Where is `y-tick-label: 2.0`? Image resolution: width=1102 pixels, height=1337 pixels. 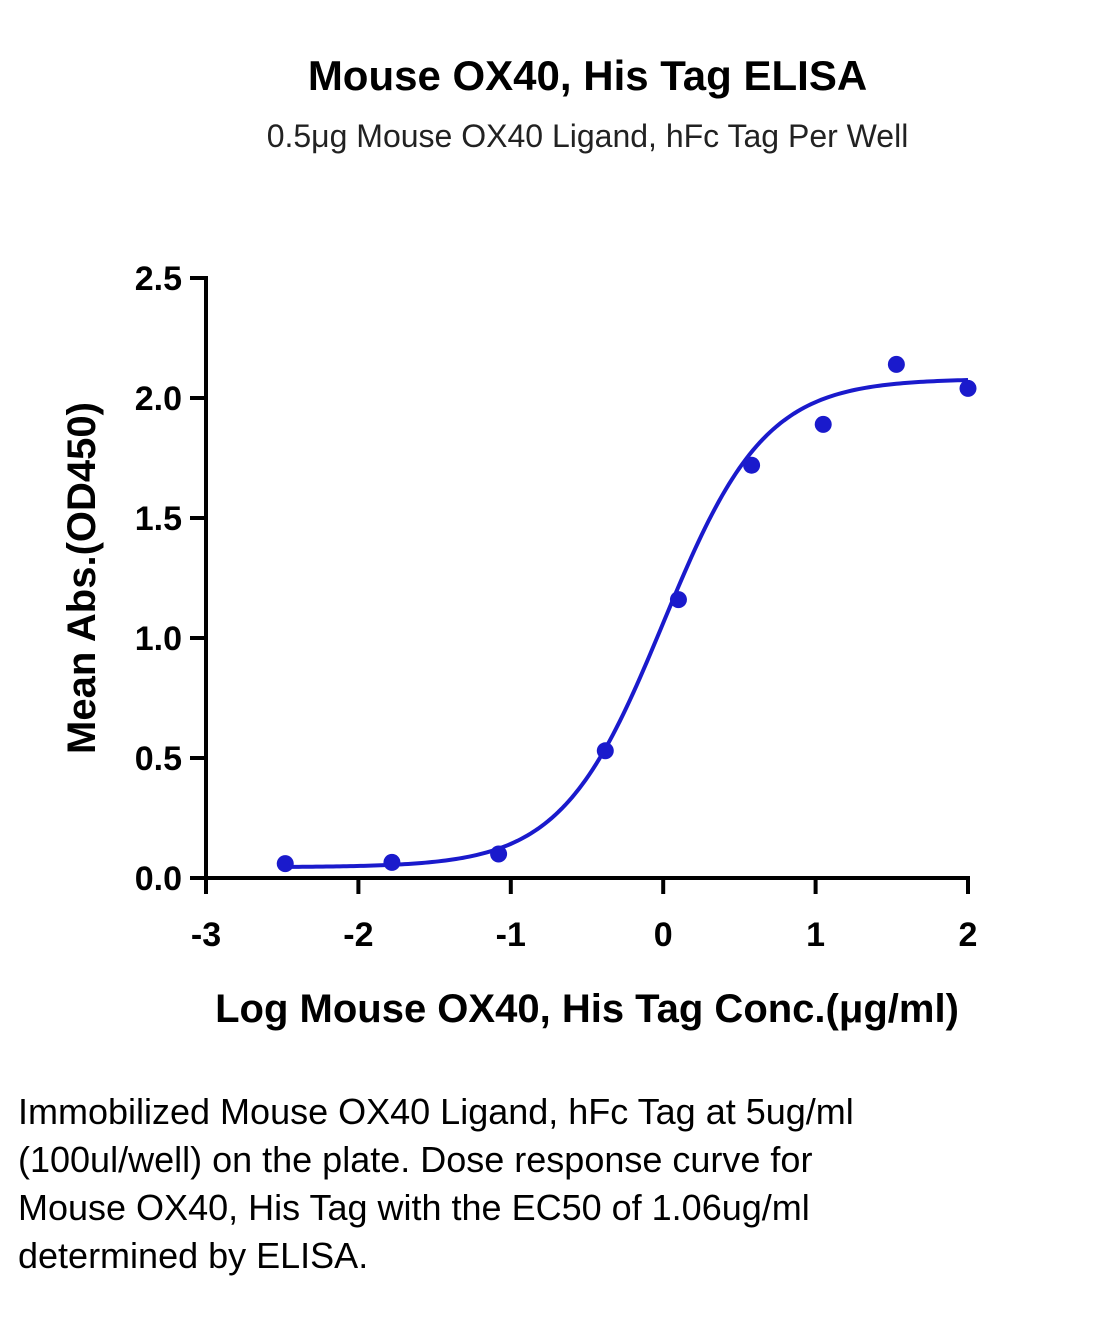 y-tick-label: 2.0 is located at coordinates (158, 399).